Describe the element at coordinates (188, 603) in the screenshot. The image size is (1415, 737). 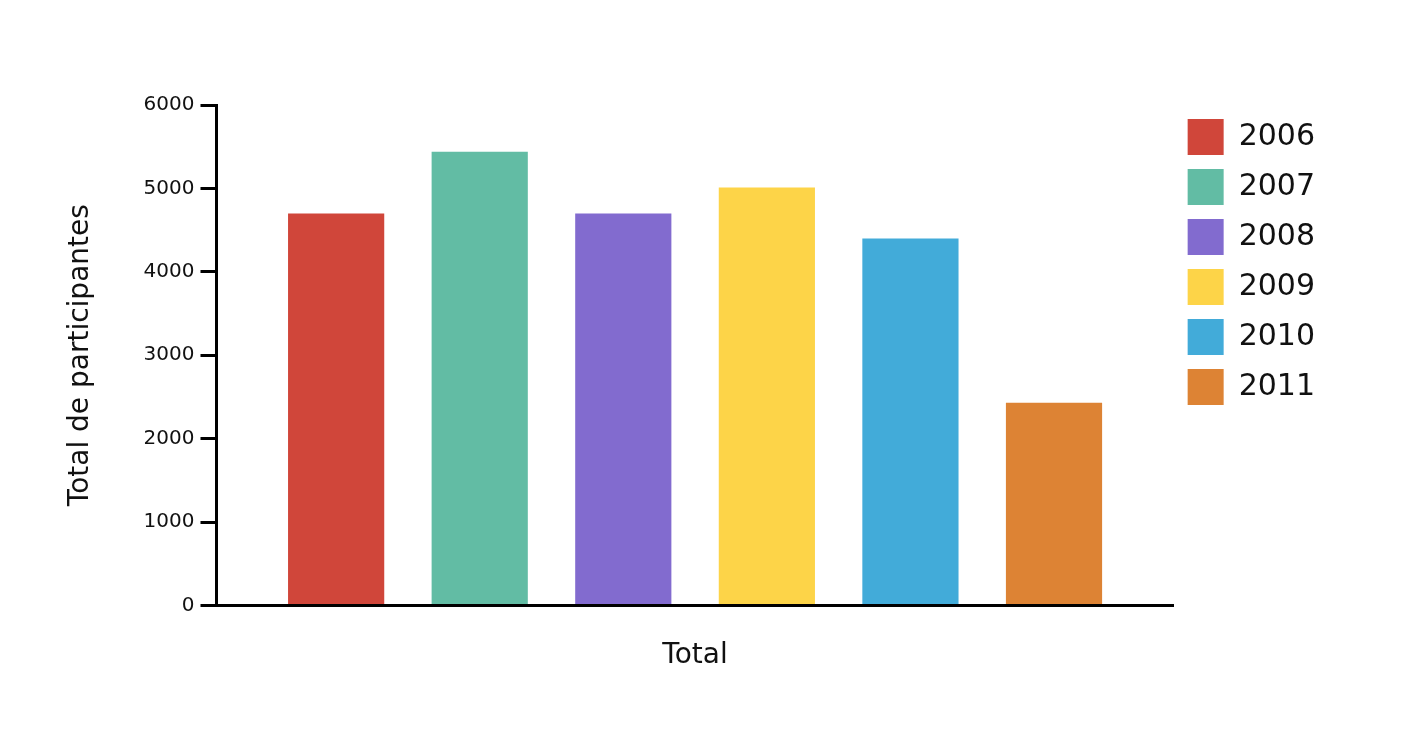
I see `y-tick-label: 0` at that location.